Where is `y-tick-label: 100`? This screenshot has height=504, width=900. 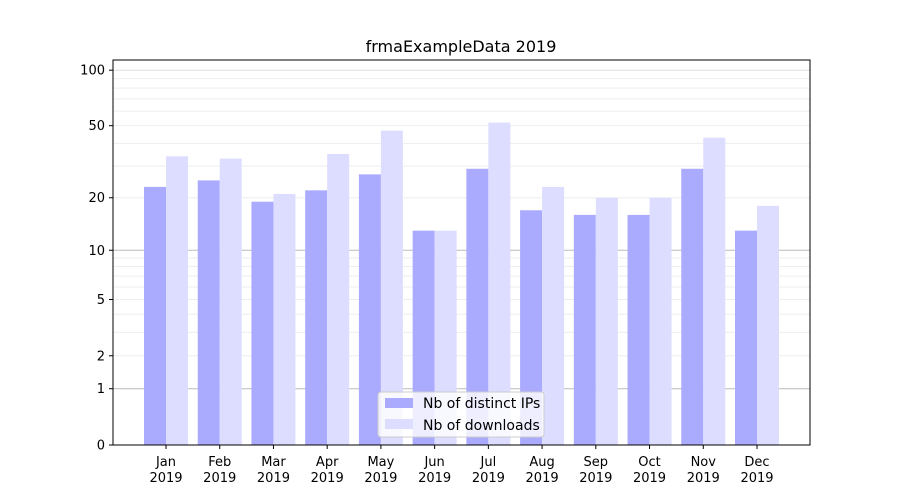
y-tick-label: 100 is located at coordinates (92, 71).